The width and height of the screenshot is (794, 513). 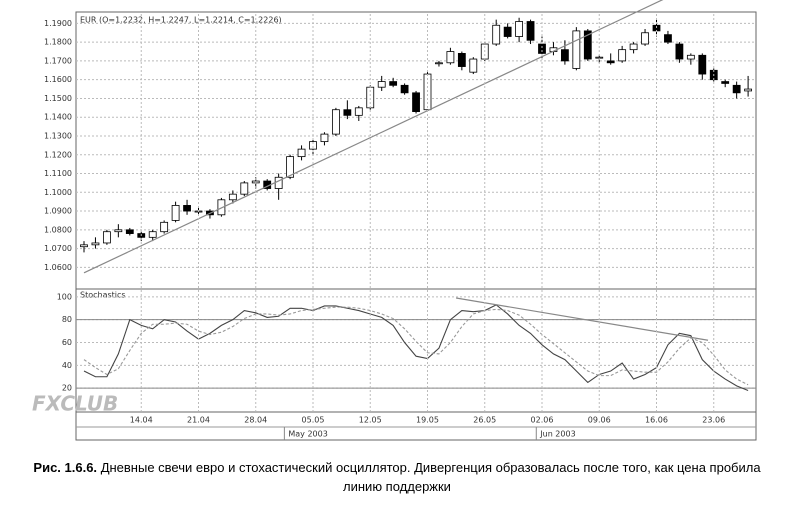 What do you see at coordinates (67, 365) in the screenshot?
I see `y-tick-label: 40` at bounding box center [67, 365].